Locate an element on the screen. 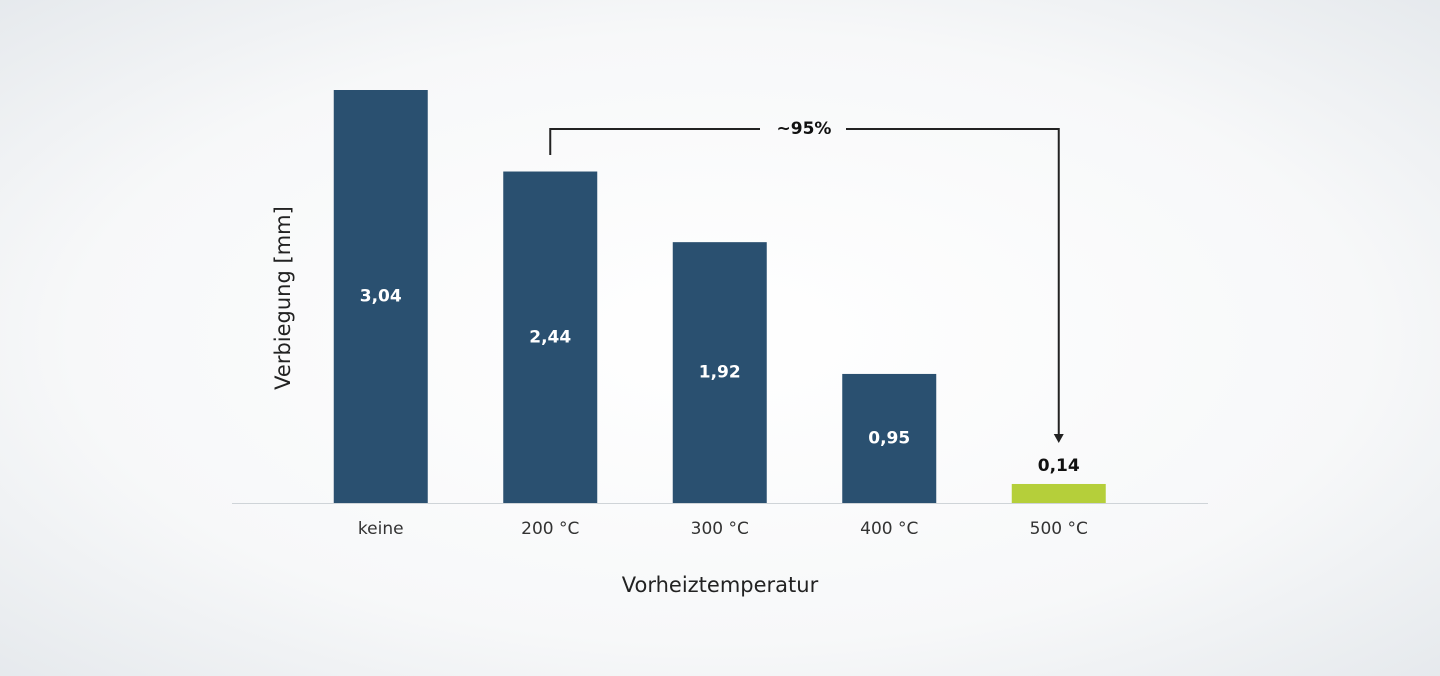 The width and height of the screenshot is (1440, 676). value-label: 0,95 is located at coordinates (889, 438).